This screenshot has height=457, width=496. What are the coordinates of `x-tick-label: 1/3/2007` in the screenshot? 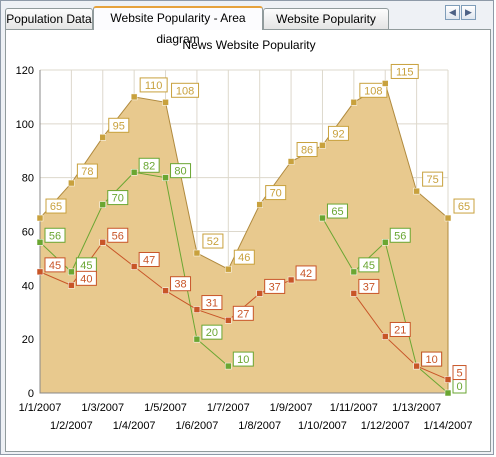 It's located at (102, 408).